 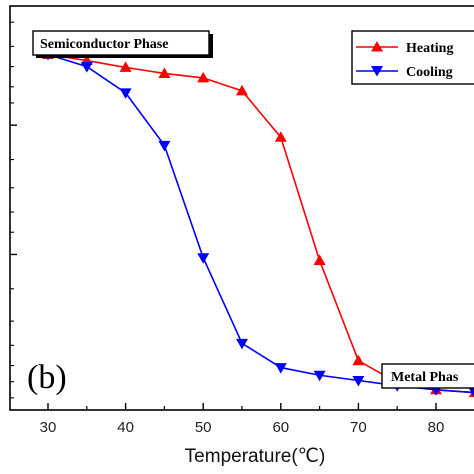 What do you see at coordinates (13, 210) in the screenshot?
I see `y-axis-ticks` at bounding box center [13, 210].